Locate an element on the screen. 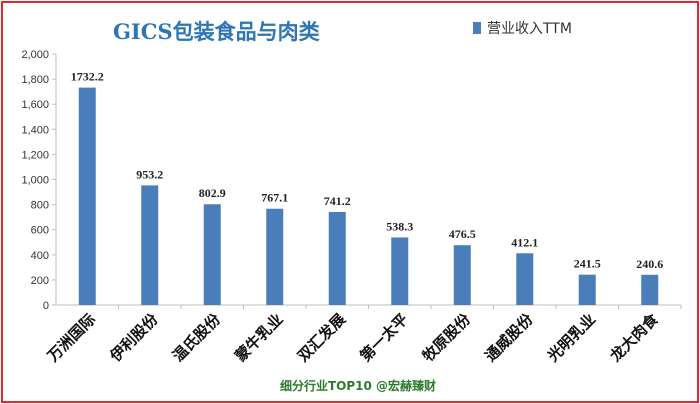 Image resolution: width=700 pixels, height=404 pixels. x-tick-label: 万洲国际 is located at coordinates (71, 338).